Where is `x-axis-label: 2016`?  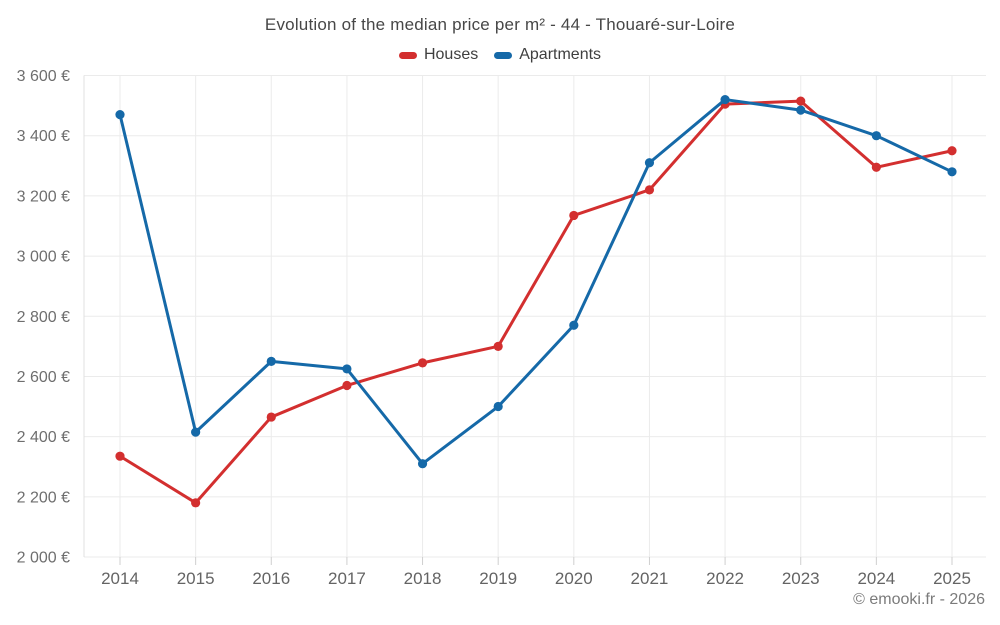
x-axis-label: 2016 is located at coordinates (271, 578).